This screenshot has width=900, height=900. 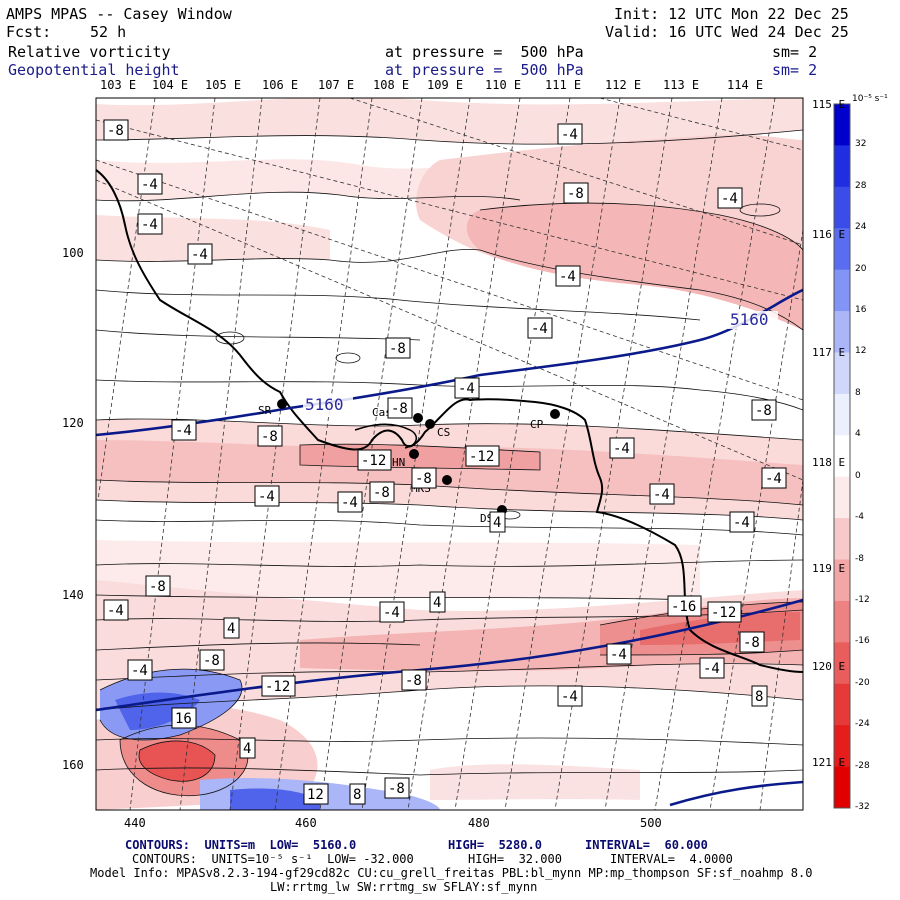 What do you see at coordinates (829, 104) in the screenshot?
I see `right-lon-label: 115 E` at bounding box center [829, 104].